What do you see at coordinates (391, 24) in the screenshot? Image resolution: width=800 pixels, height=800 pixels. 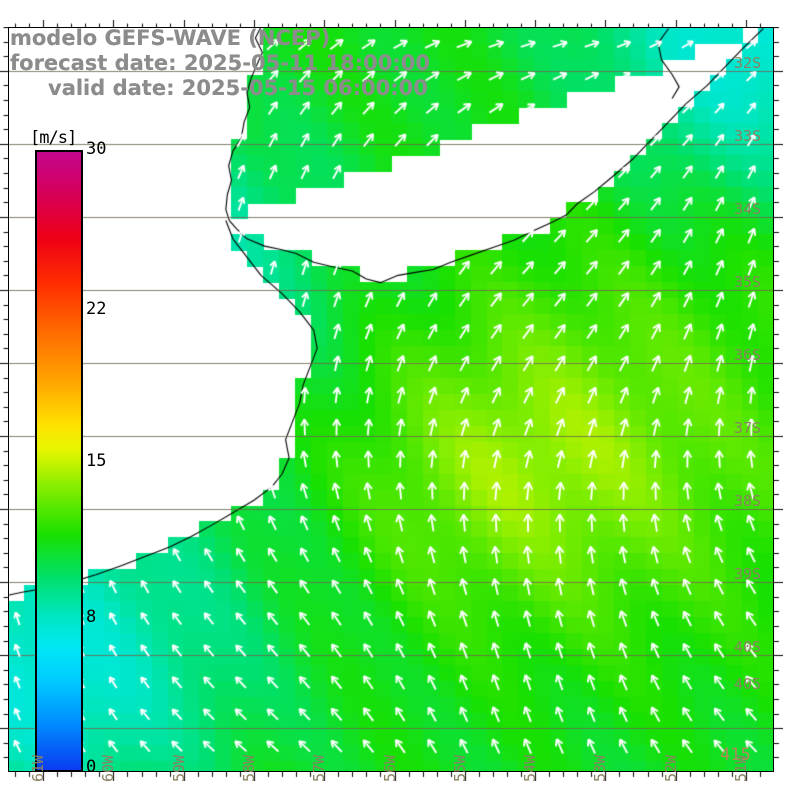 I see `top-tick-ruler` at bounding box center [391, 24].